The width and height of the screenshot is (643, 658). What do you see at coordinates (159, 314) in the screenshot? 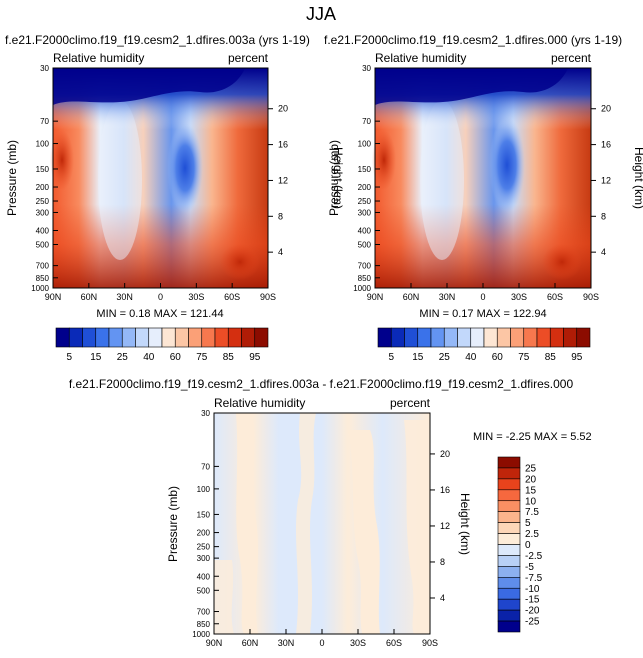
I see `panel-1-stats: MIN = 0.18 MAX = 121.44` at bounding box center [159, 314].